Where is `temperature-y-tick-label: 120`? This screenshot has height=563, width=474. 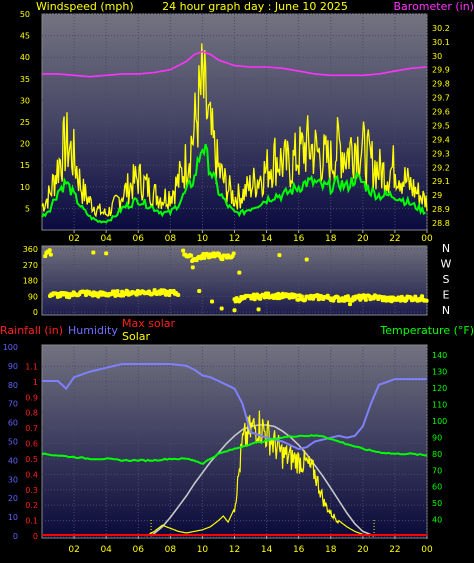
temperature-y-tick-label: 120 is located at coordinates (439, 388).